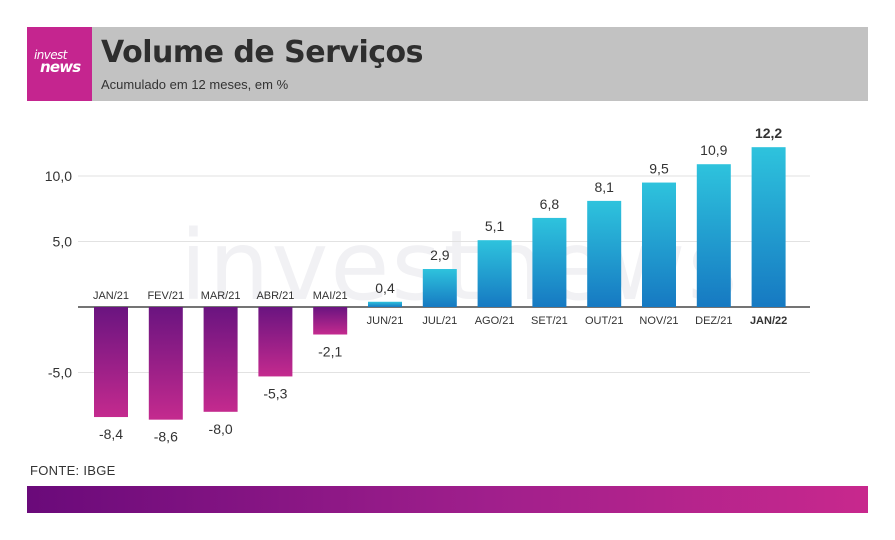  I want to click on y-tick-label: 10,0, so click(58, 176).